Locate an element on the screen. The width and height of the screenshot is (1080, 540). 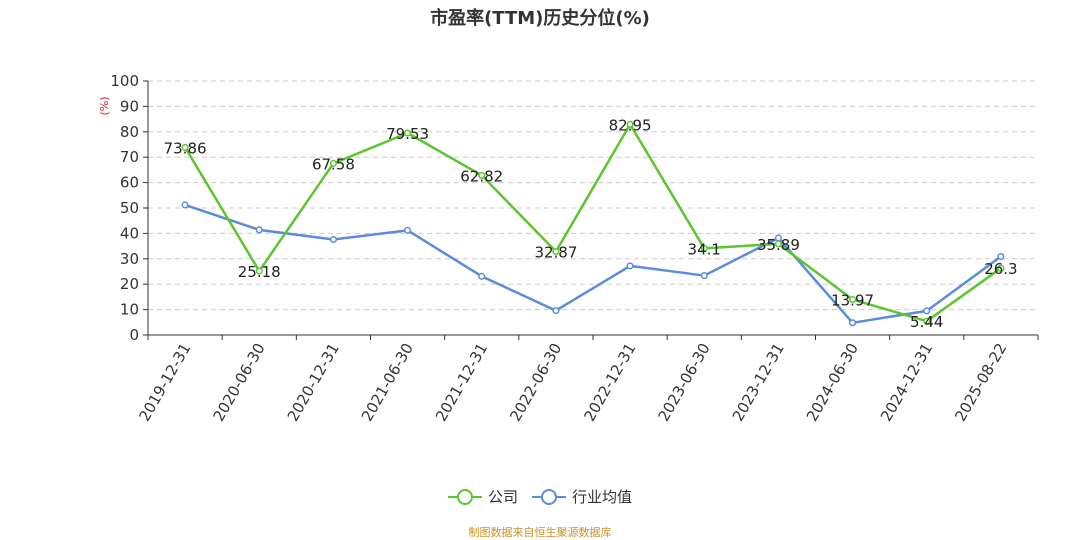
data-label: 35.89 is located at coordinates (778, 245).